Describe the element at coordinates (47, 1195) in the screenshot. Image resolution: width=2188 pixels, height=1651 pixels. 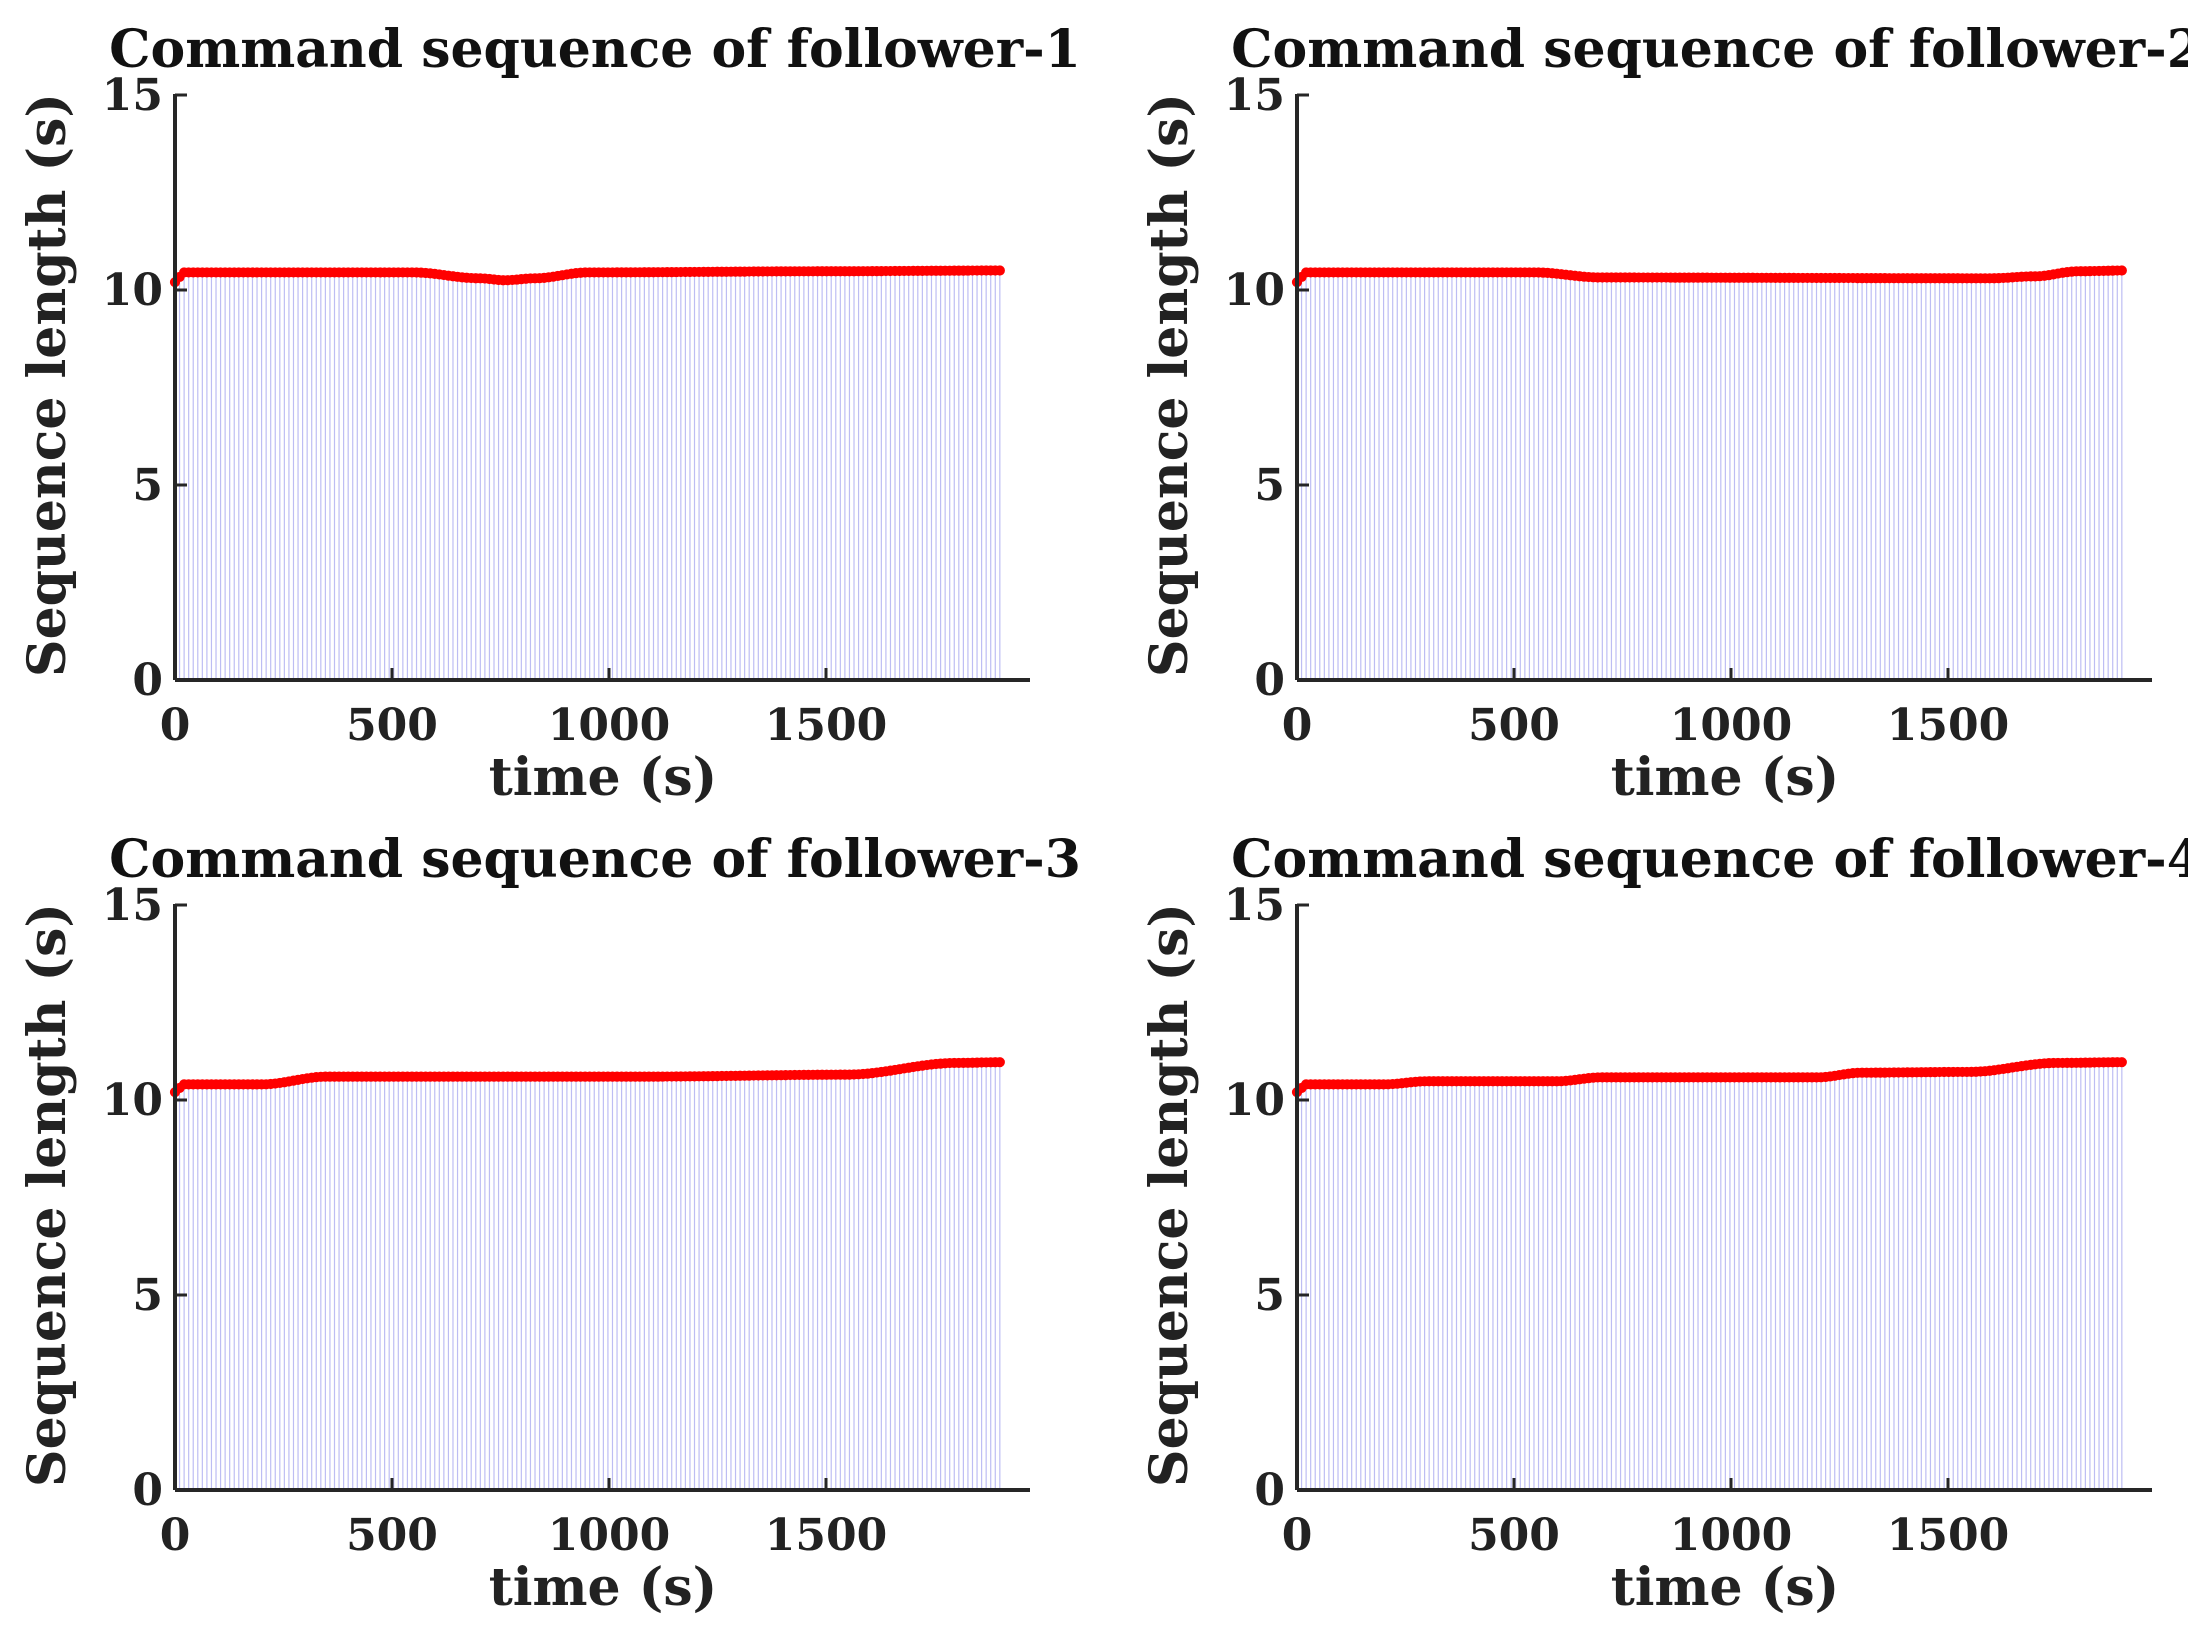
I see `y-axis-label-3: Sequence length (s)` at that location.